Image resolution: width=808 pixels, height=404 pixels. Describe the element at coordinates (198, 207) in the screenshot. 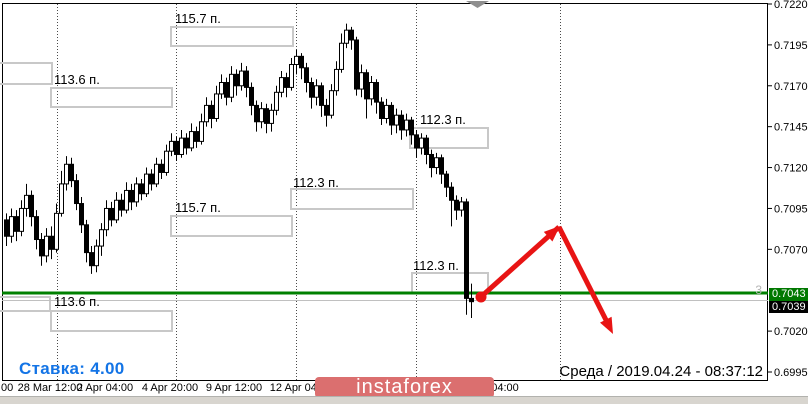

I see `measured-zone-label: 115.7 п.` at that location.